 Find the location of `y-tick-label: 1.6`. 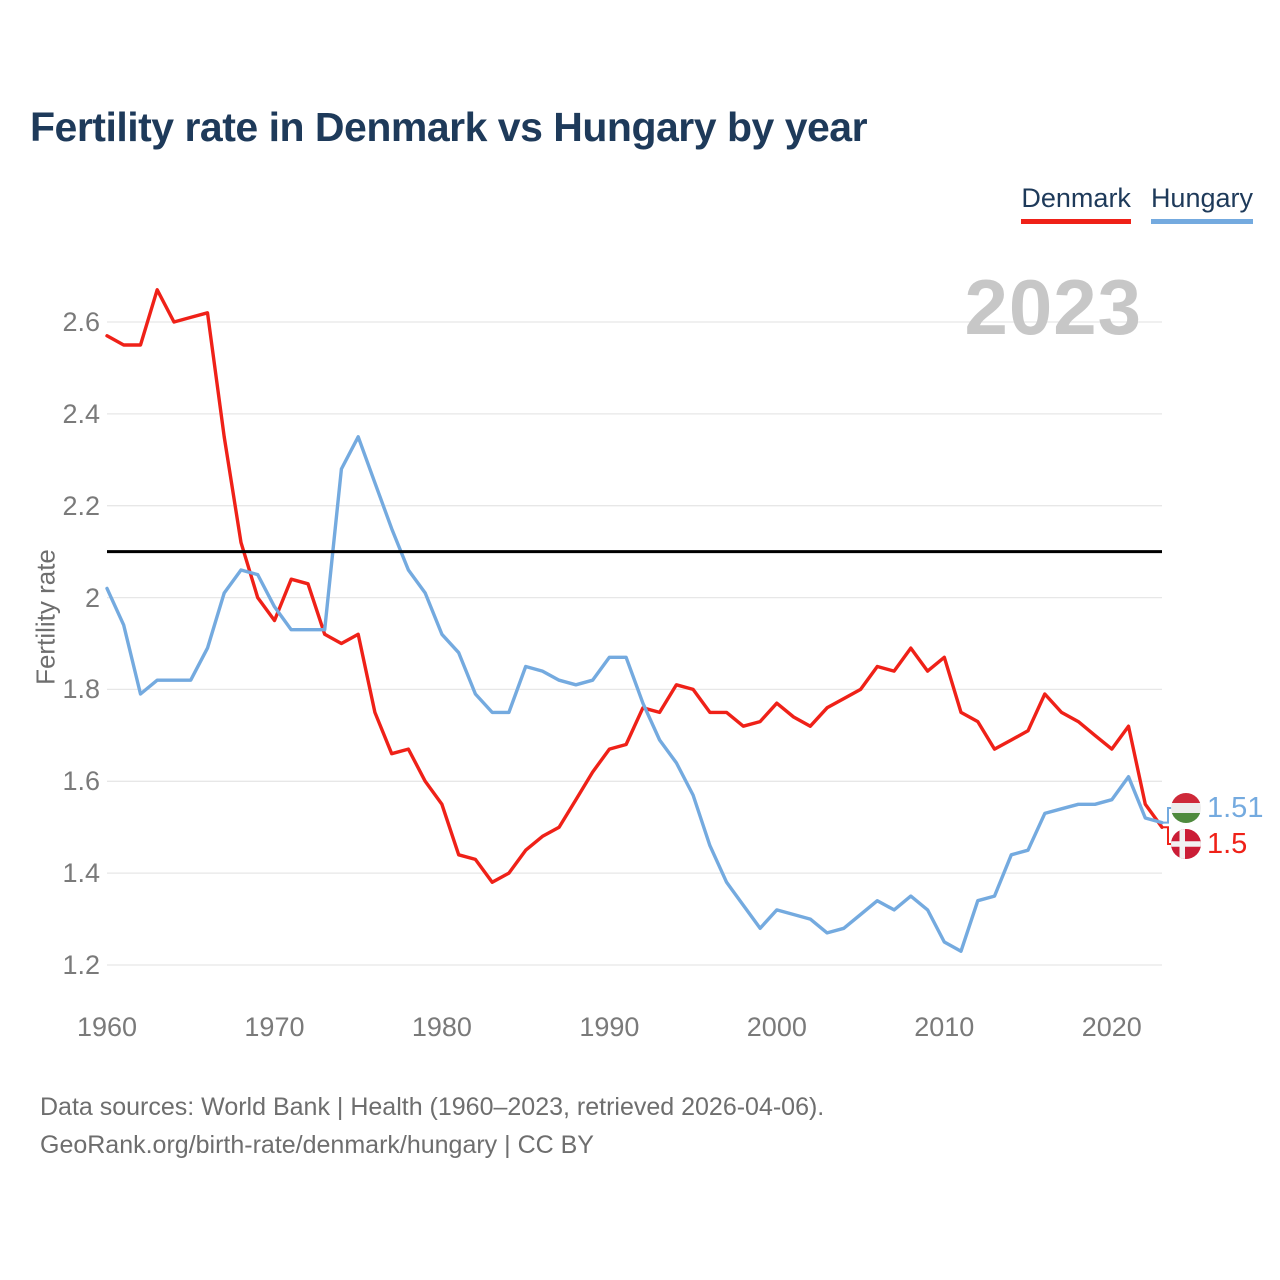

y-tick-label: 1.6 is located at coordinates (81, 781).